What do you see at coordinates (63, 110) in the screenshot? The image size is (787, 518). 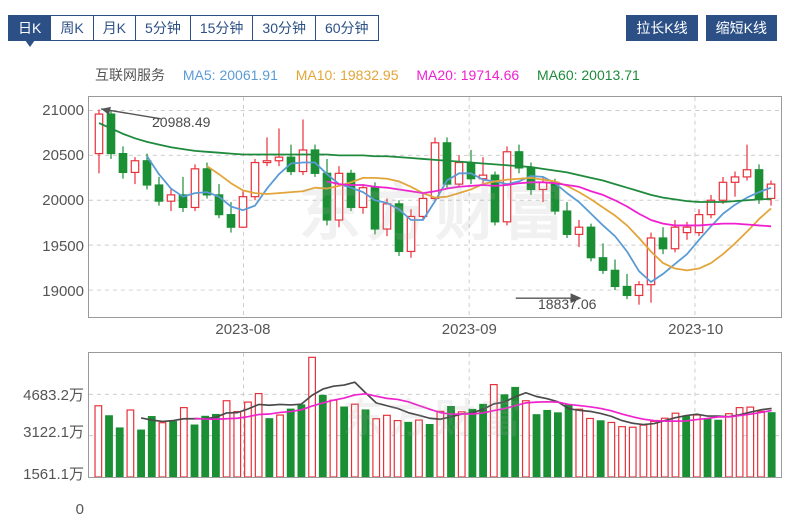 I see `price-y-tick-label: 21000` at bounding box center [63, 110].